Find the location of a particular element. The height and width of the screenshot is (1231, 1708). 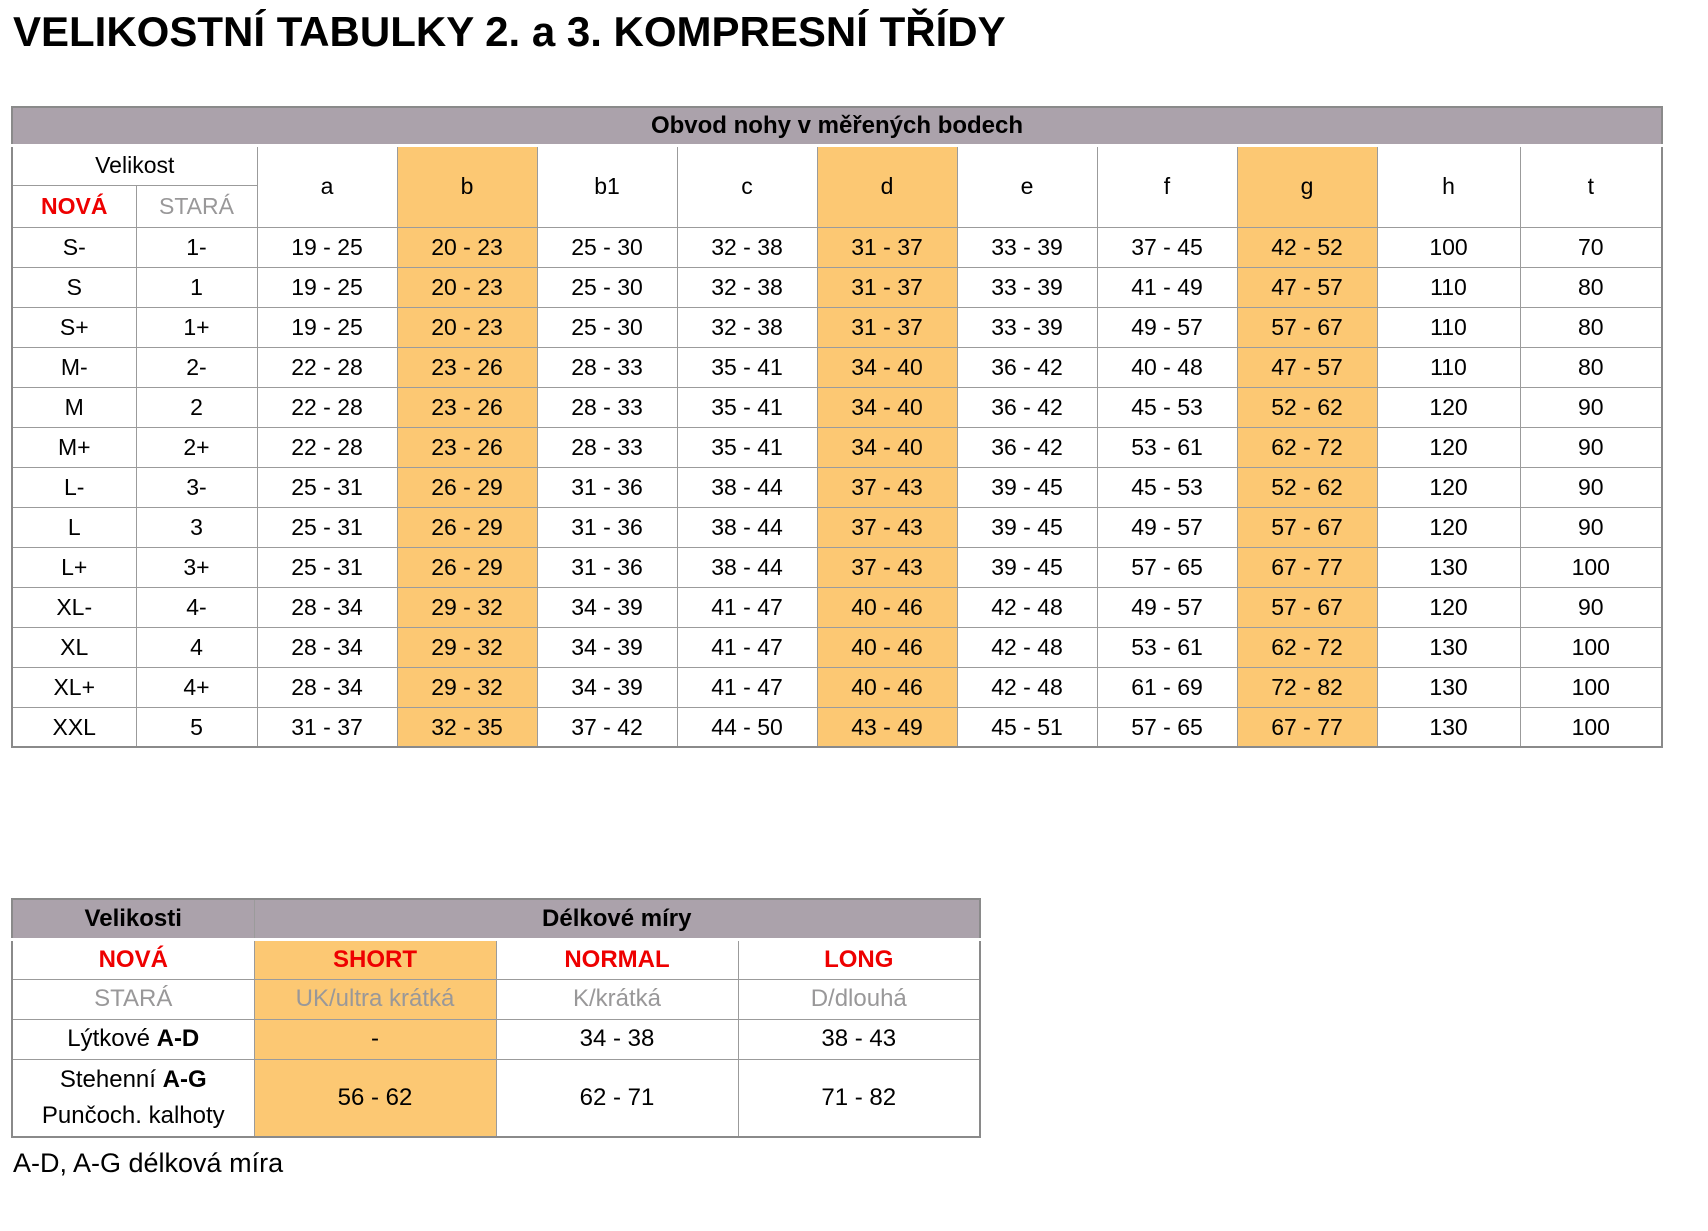

thigh-label: Stehenní is located at coordinates (107, 1080).